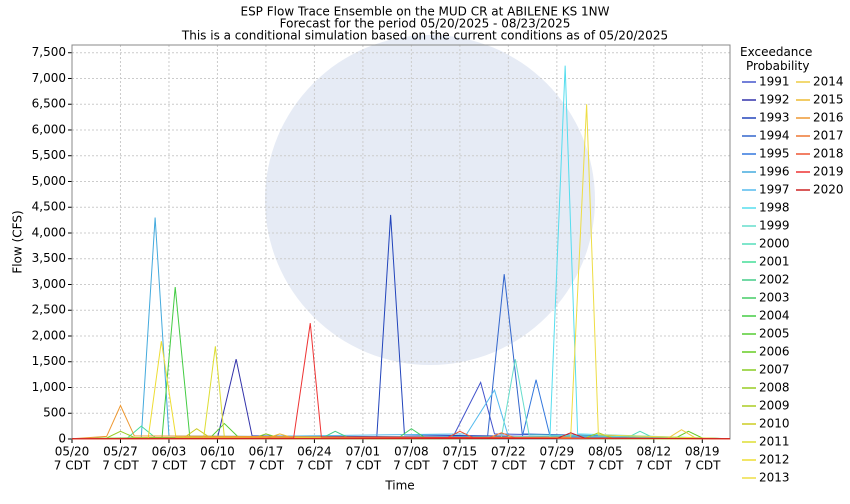 The width and height of the screenshot is (850, 504). Describe the element at coordinates (49, 52) in the screenshot. I see `y-tick-label: 7,500` at that location.